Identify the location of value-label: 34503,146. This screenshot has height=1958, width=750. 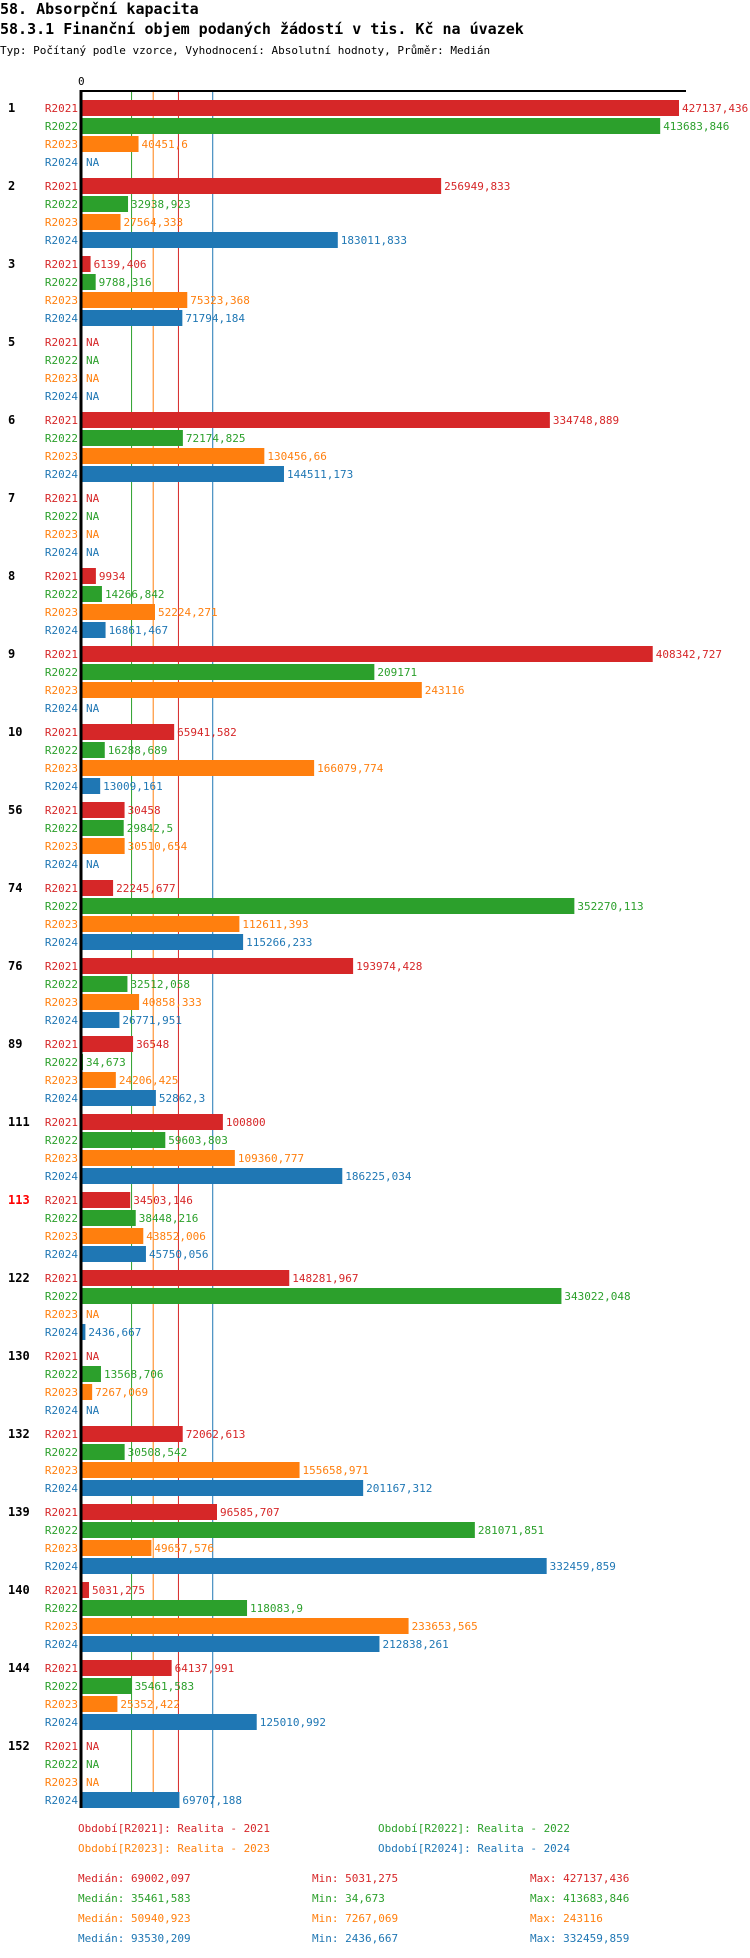
(163, 1200).